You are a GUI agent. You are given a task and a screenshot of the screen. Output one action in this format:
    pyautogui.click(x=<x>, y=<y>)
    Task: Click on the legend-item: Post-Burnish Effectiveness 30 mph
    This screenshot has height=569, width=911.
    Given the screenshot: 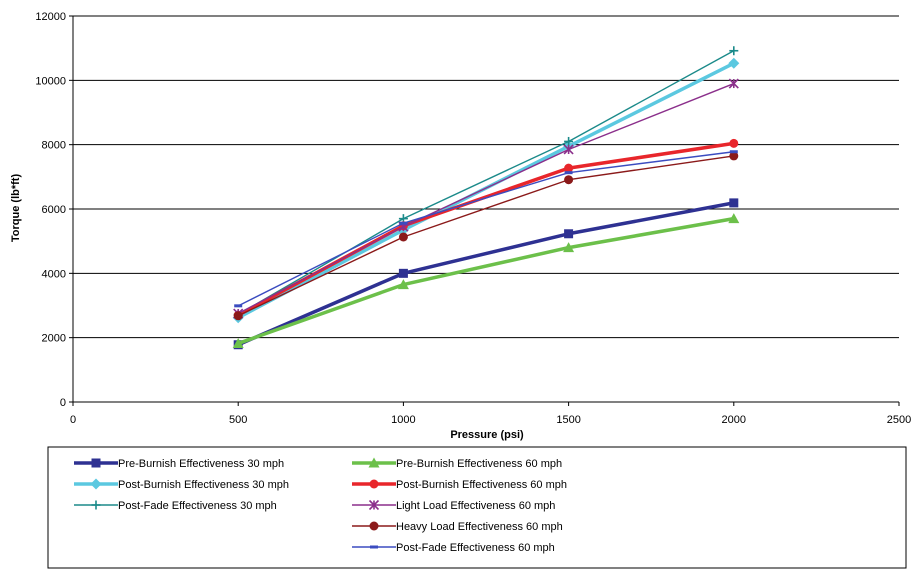 What is the action you would take?
    pyautogui.click(x=181, y=484)
    